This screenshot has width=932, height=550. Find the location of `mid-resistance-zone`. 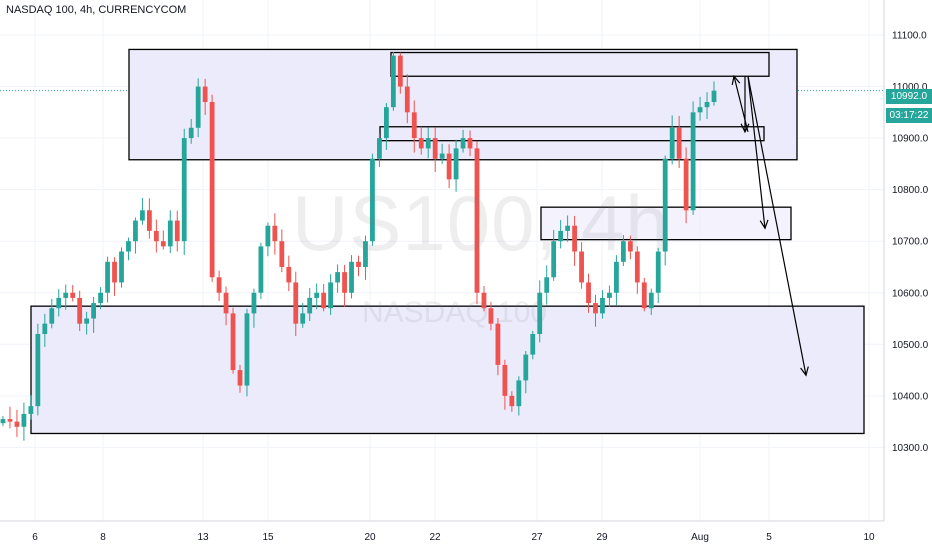

mid-resistance-zone is located at coordinates (572, 134).